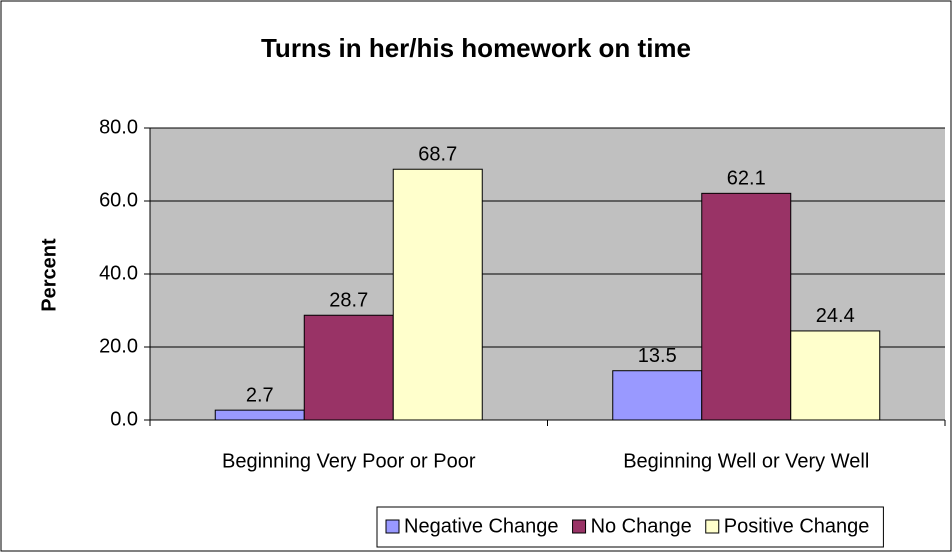 This screenshot has width=952, height=552. Describe the element at coordinates (348, 301) in the screenshot. I see `data-label: 28.7` at that location.